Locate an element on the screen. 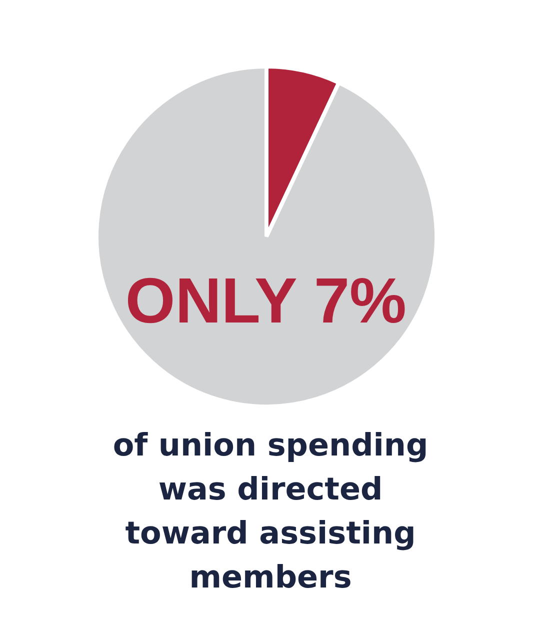 This screenshot has height=632, width=552. text: ONLY 7% is located at coordinates (265, 300).